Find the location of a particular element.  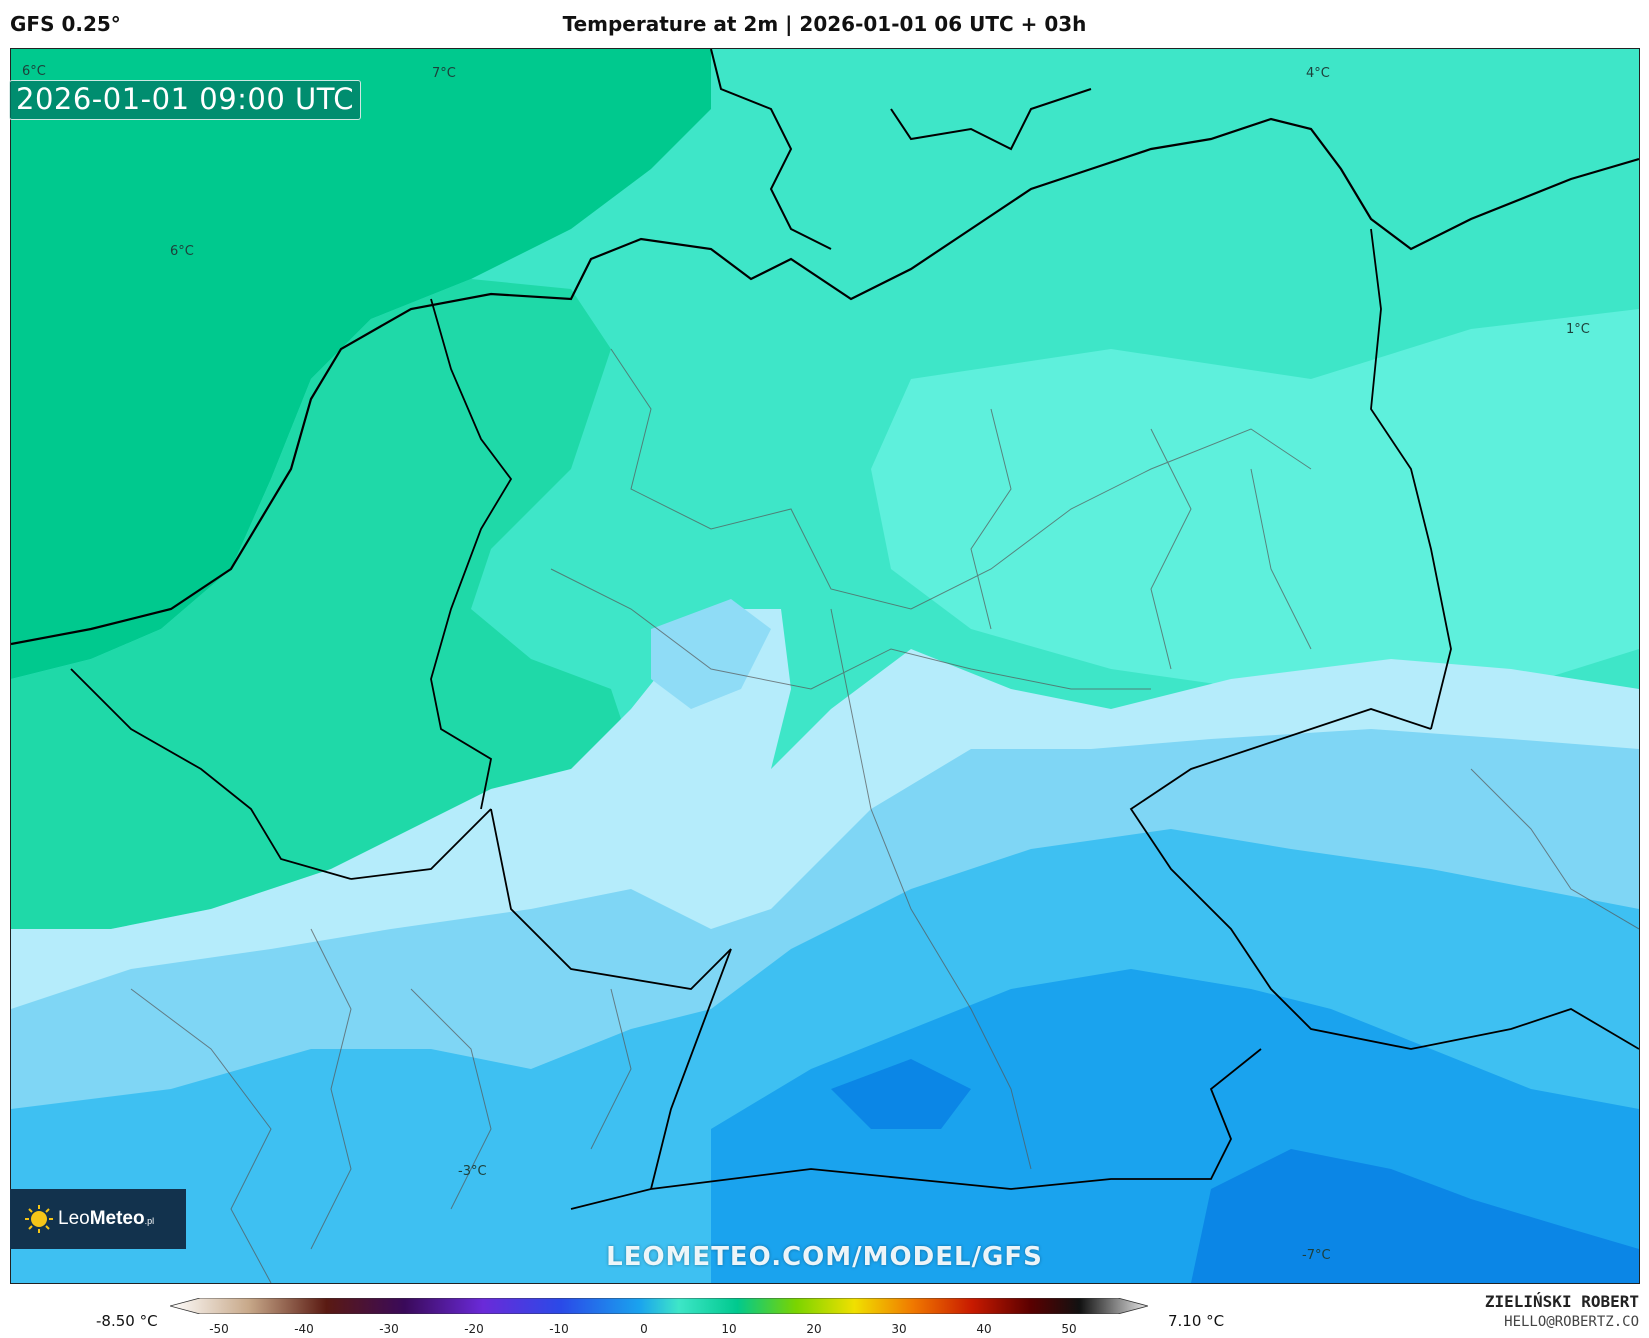

colorbar-tick: -40 is located at coordinates (304, 1329).